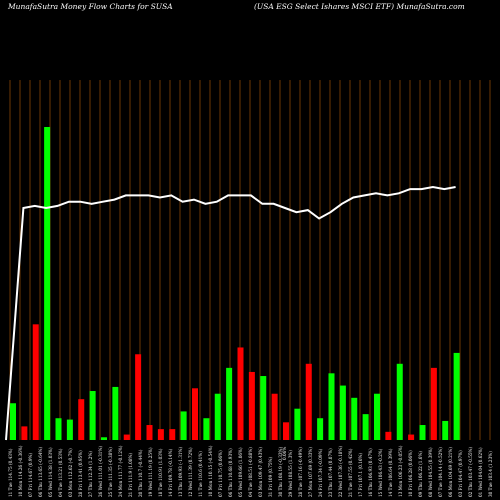 This screenshot has height=500, width=500. Describe the element at coordinates (300, 472) in the screenshot. I see `x-tick-label: 28 Tue 107.16 (-0.49%)` at that location.